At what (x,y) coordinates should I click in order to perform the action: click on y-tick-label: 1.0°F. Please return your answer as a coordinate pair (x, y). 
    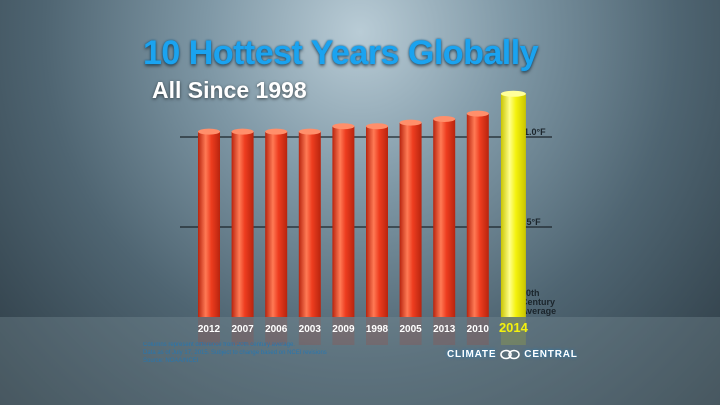
    Looking at the image, I should click on (535, 132).